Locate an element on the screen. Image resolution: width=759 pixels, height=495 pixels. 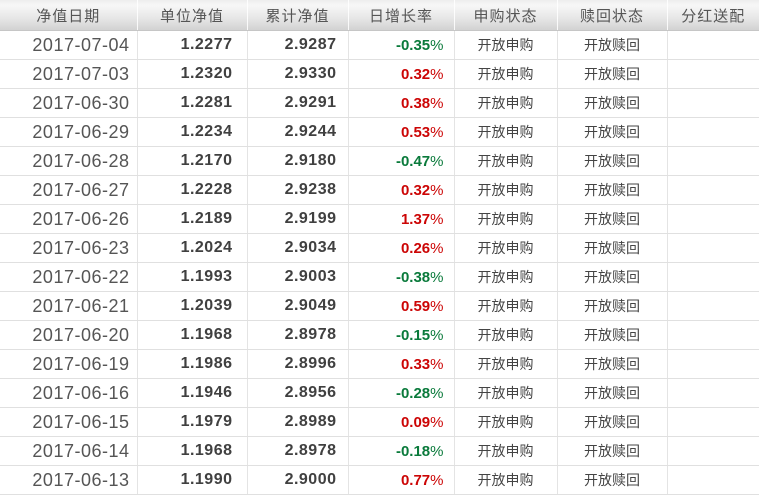
cell-daily-growth: 0.77% is located at coordinates (401, 480).